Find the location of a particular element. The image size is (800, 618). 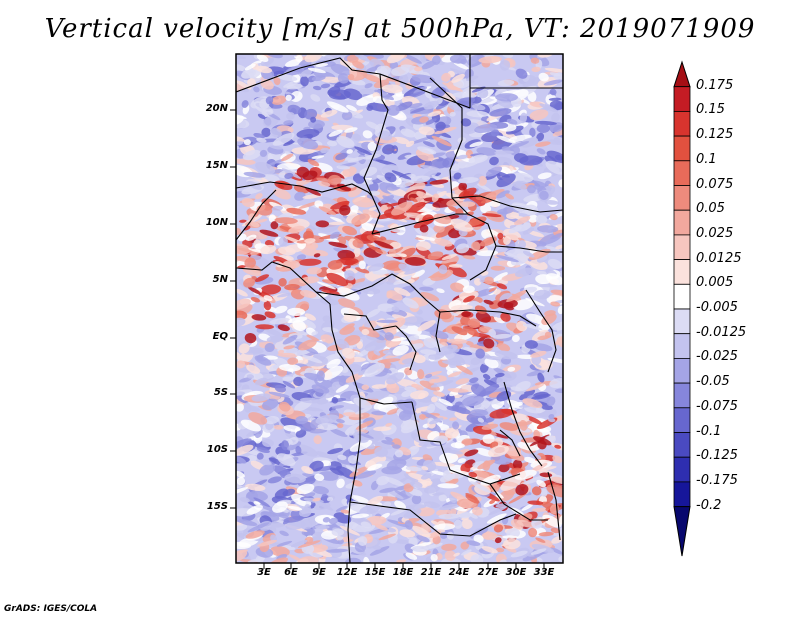

colorbar-tick-label: -0.025 is located at coordinates (717, 357).